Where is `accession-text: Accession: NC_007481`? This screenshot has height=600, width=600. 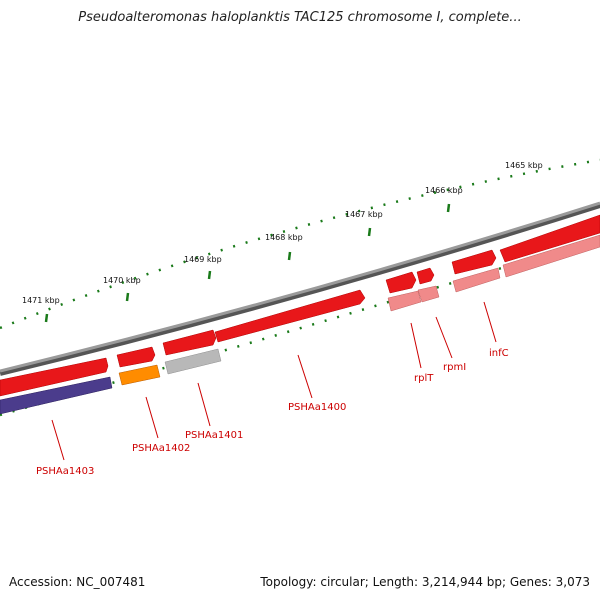 accession-text: Accession: NC_007481 is located at coordinates (77, 582).